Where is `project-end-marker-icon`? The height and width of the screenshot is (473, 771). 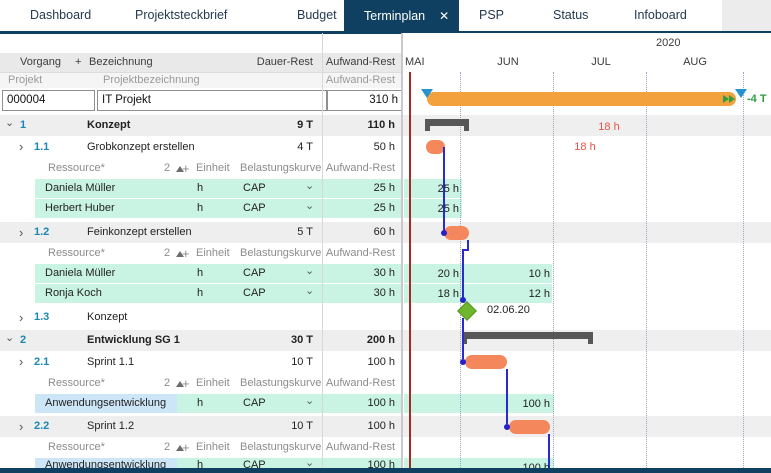 project-end-marker-icon is located at coordinates (741, 93).